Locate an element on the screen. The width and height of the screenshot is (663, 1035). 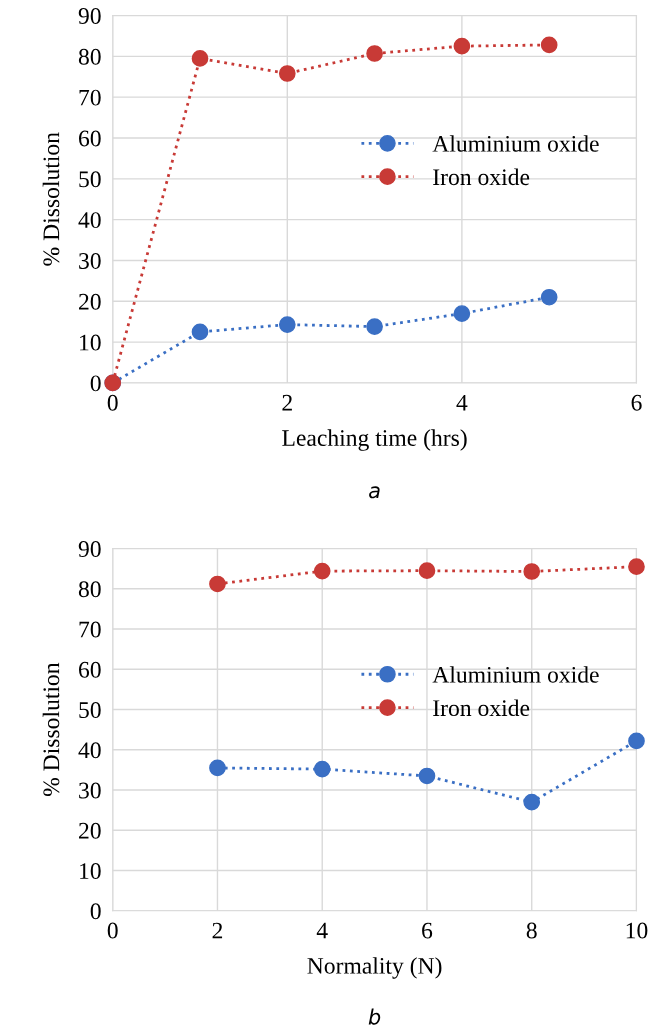
x-axis-title: Leaching time (hrs) is located at coordinates (374, 440).